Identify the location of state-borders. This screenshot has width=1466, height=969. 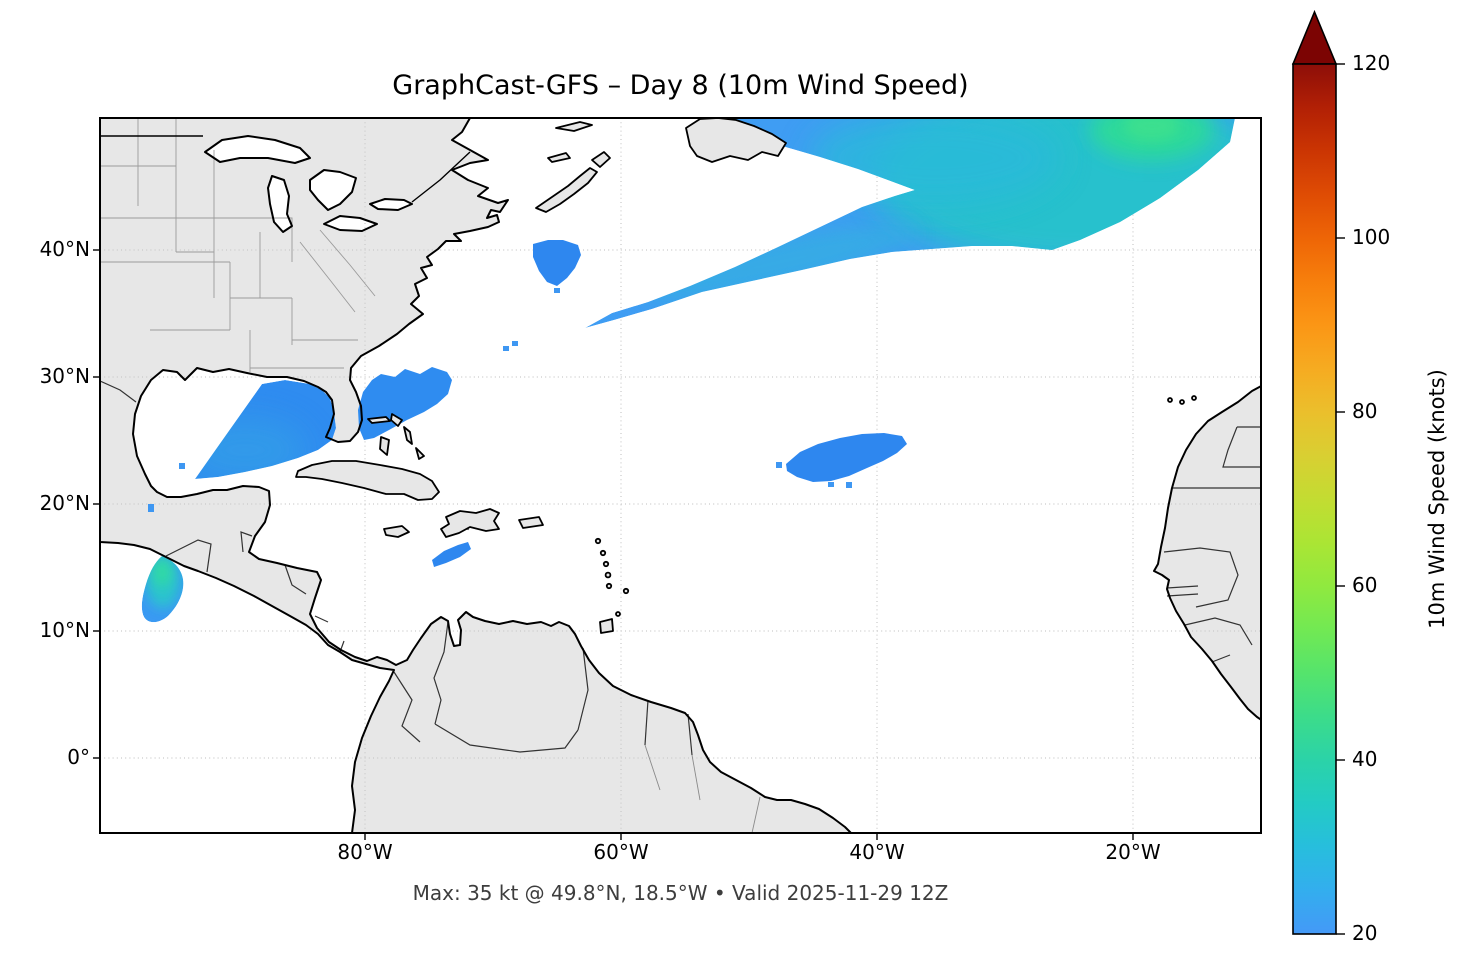
(238, 245).